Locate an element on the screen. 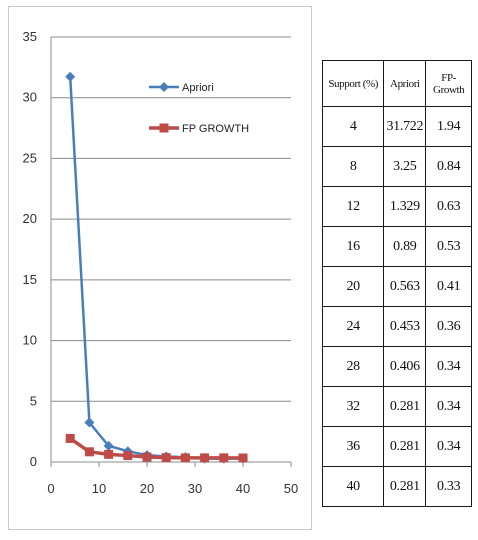 The image size is (478, 540). table-cell: 0.41 is located at coordinates (448, 286).